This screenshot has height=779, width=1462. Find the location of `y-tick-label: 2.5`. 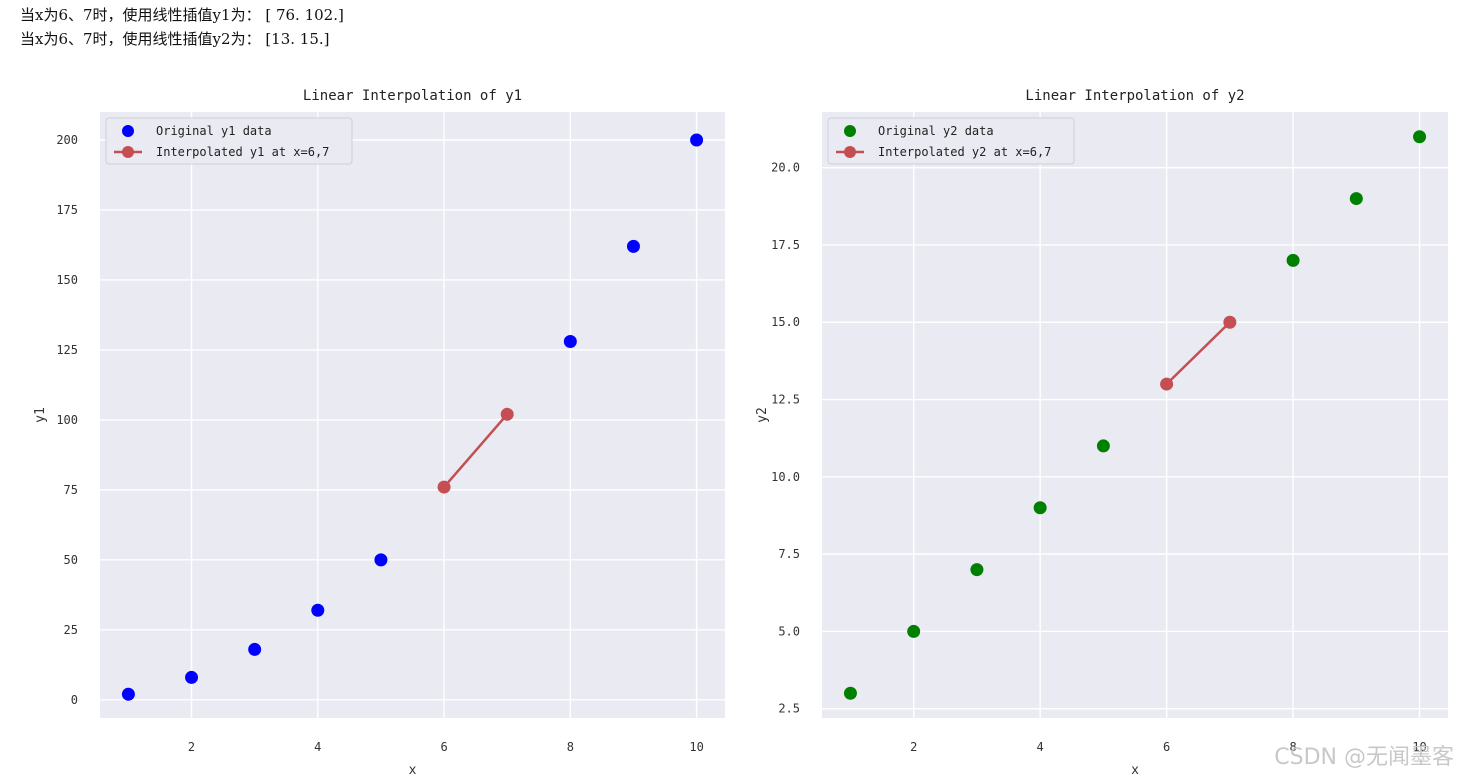

y-tick-label: 2.5 is located at coordinates (789, 709).